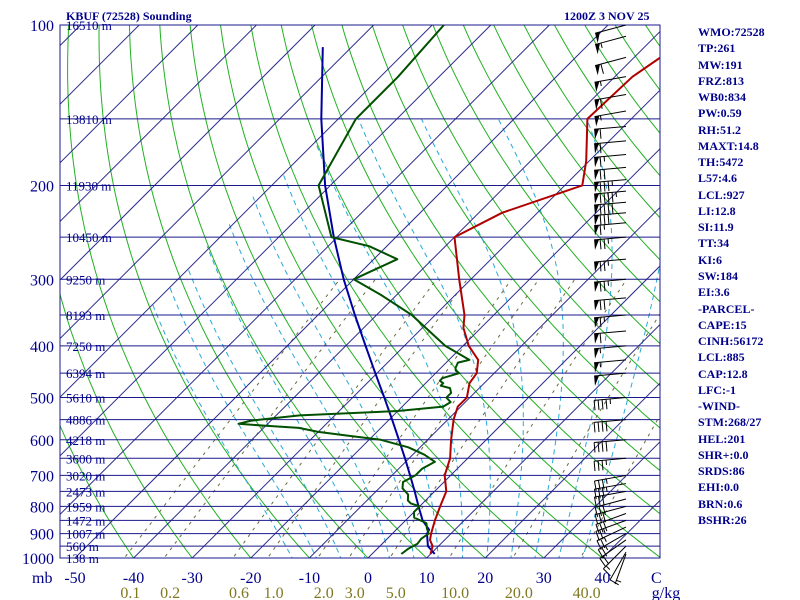 The height and width of the screenshot is (600, 800). Describe the element at coordinates (274, 592) in the screenshot. I see `mixing-ratio-label: 1.0` at that location.